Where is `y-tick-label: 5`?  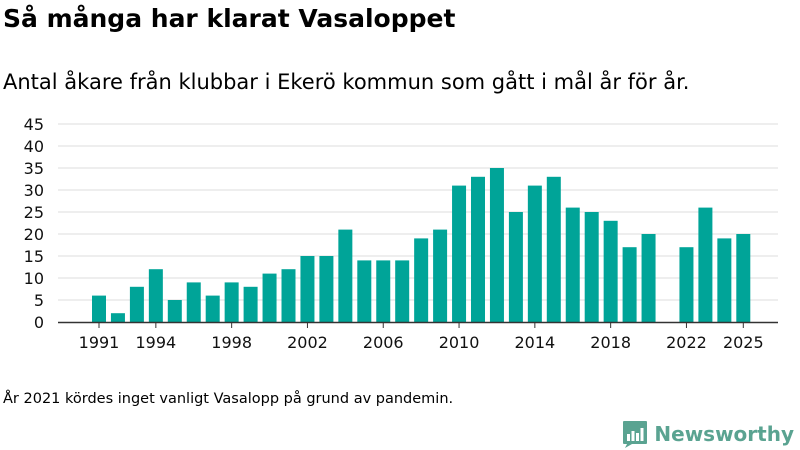
y-tick-label: 5 is located at coordinates (39, 300).